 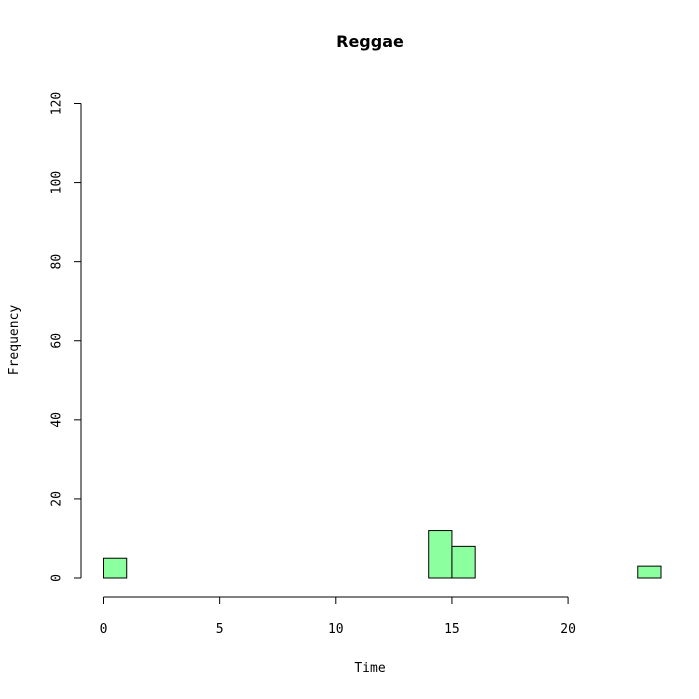 I want to click on y-tick-label: 100, so click(x=57, y=182).